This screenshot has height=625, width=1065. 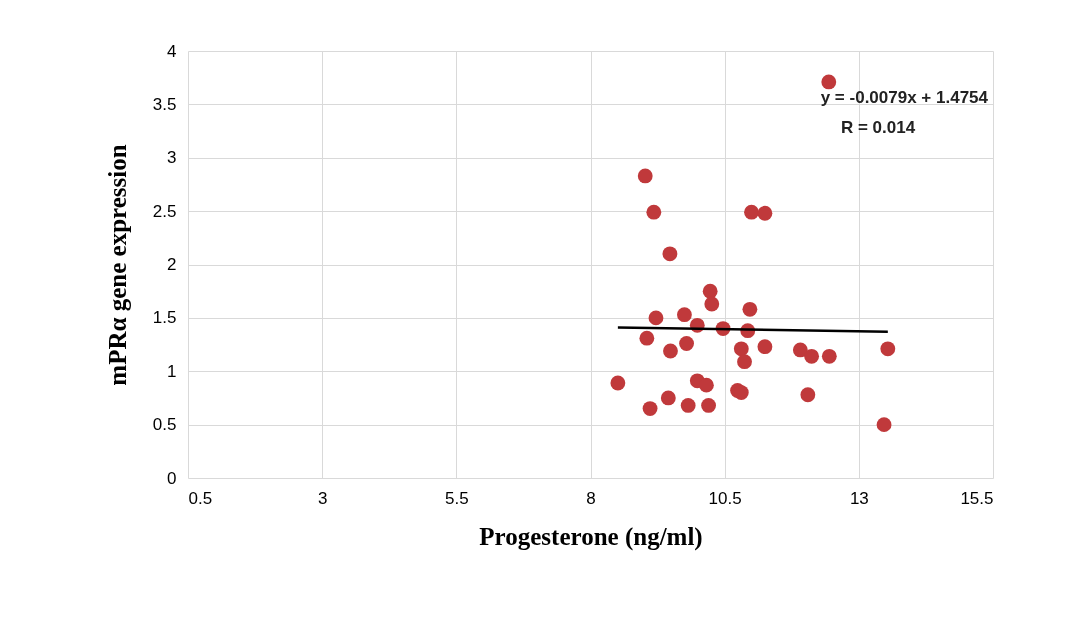 I want to click on x-tick-label: 3, so click(x=322, y=498).